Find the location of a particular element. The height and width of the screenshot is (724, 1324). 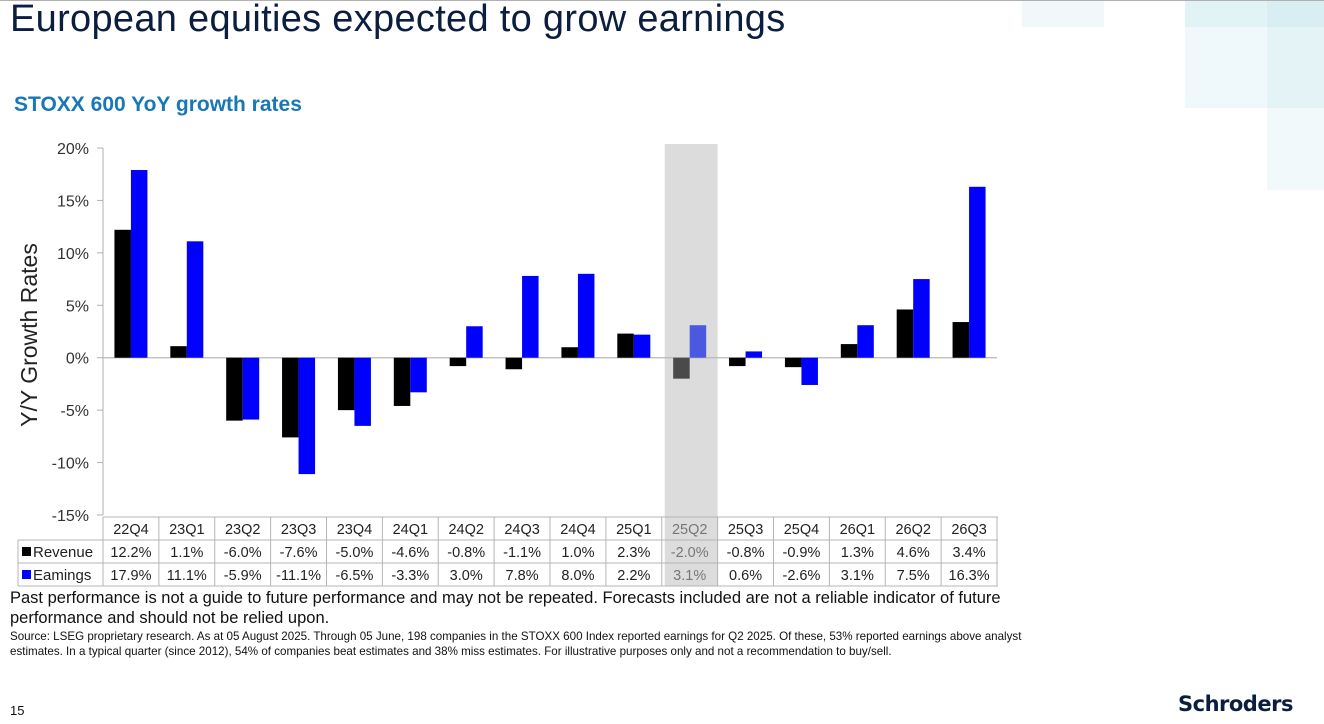

y-tick-label: 10% is located at coordinates (73, 254).